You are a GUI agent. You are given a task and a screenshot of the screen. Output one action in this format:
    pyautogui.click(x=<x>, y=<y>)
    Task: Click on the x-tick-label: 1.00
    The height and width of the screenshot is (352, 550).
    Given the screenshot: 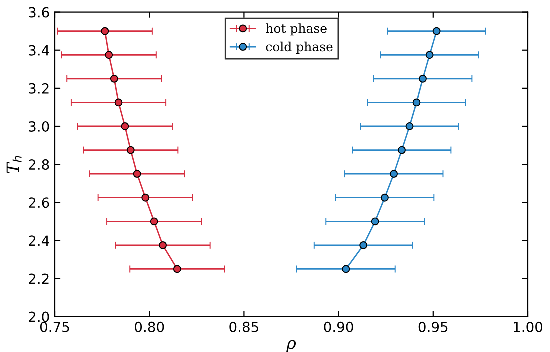 What is the action you would take?
    pyautogui.click(x=528, y=327)
    